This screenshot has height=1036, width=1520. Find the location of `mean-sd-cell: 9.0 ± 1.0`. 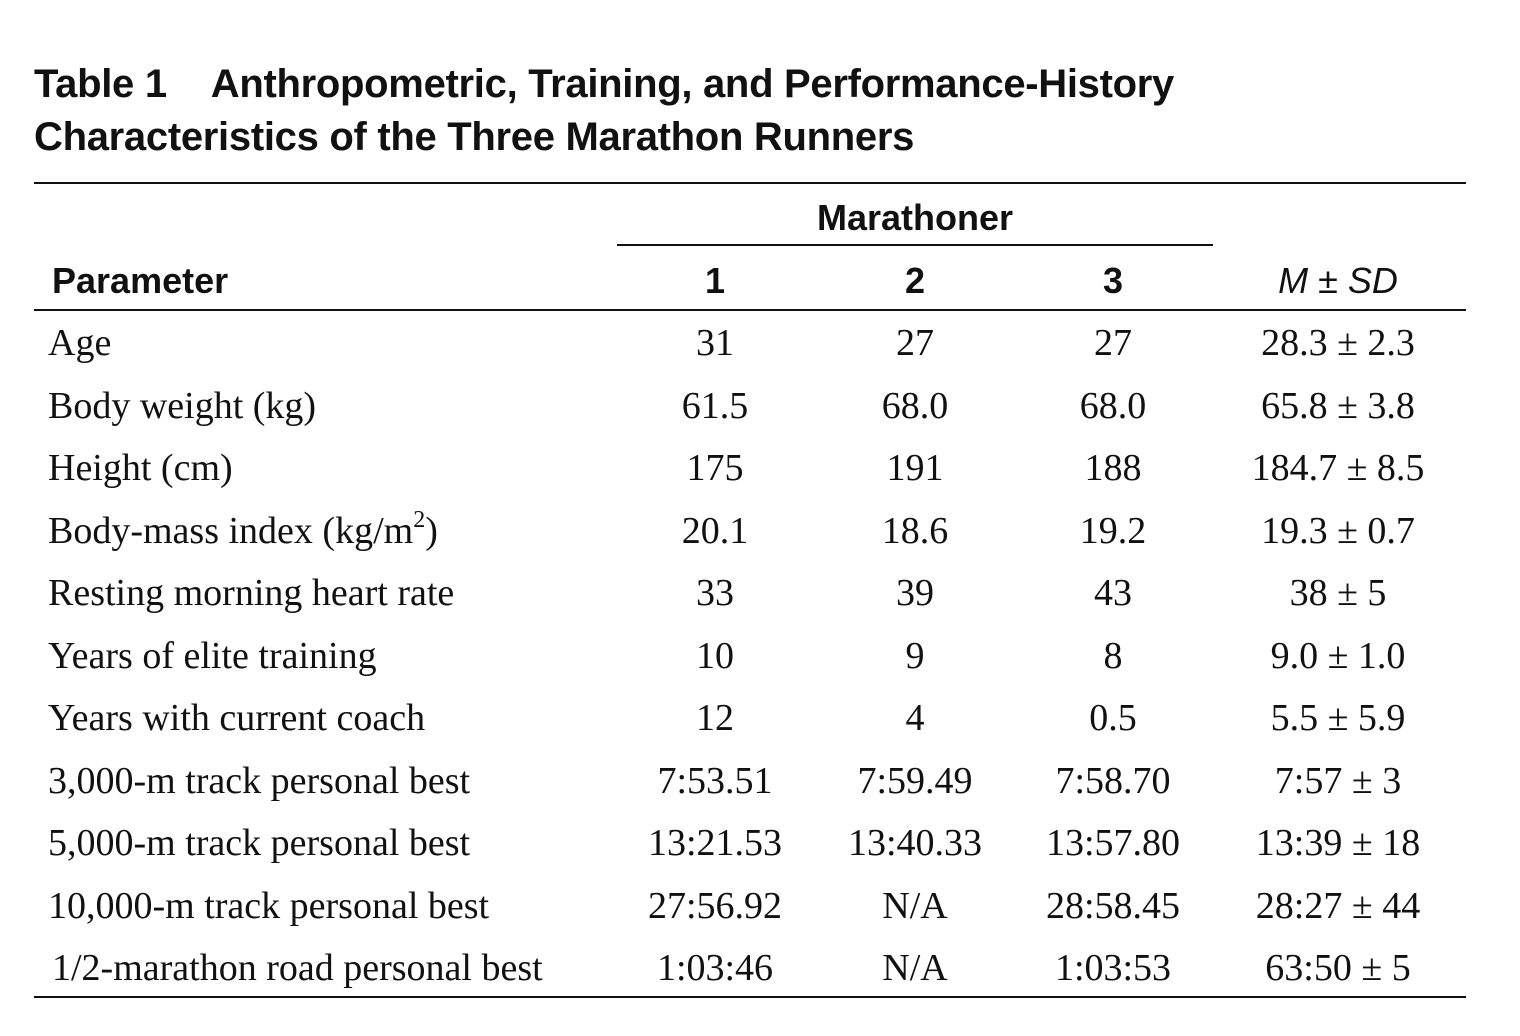

mean-sd-cell: 9.0 ± 1.0 is located at coordinates (1338, 655).